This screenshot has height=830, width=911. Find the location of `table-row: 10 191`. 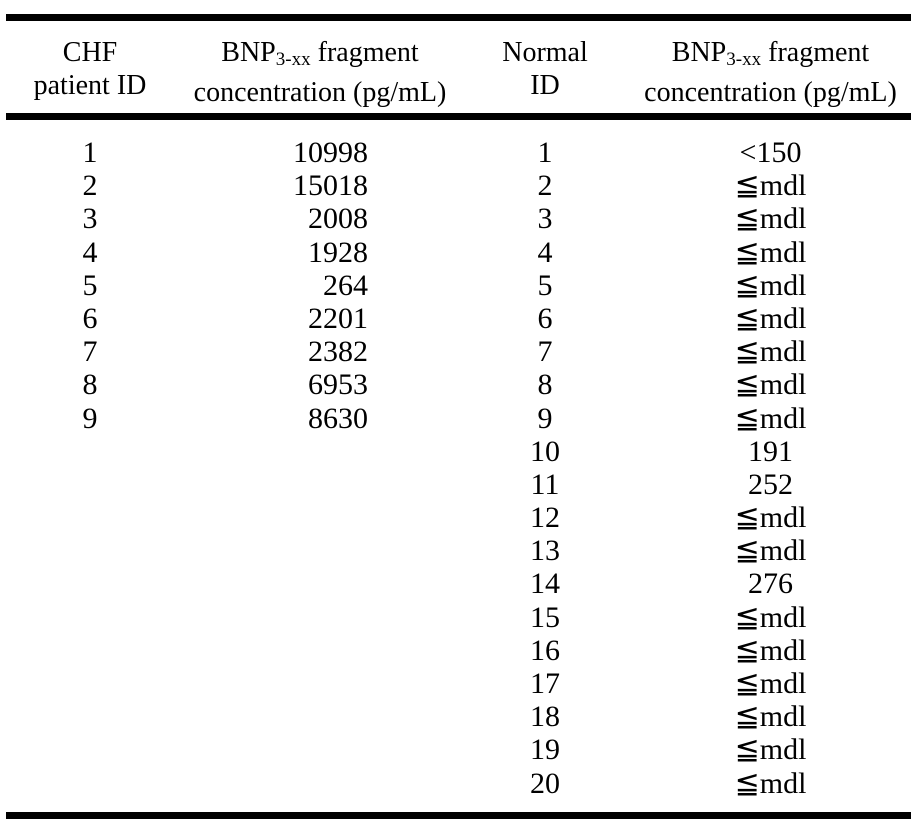

table-row: 10 191 is located at coordinates (455, 451).